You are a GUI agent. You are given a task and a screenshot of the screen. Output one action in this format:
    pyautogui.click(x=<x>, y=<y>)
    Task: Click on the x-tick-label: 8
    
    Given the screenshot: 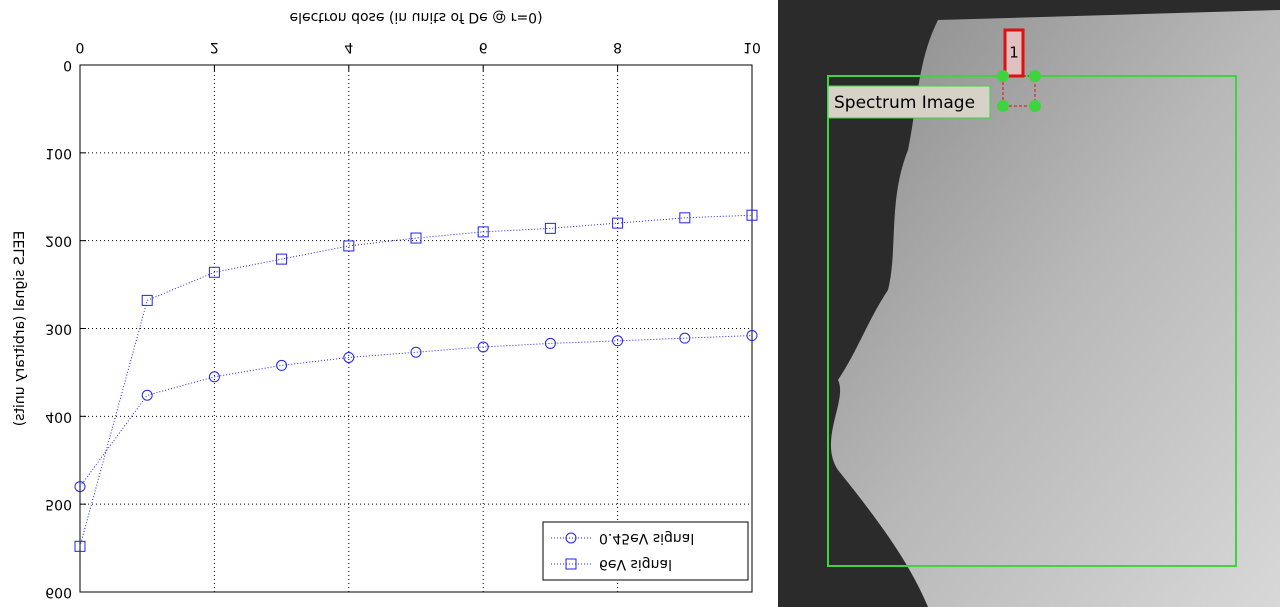 What is the action you would take?
    pyautogui.click(x=617, y=47)
    